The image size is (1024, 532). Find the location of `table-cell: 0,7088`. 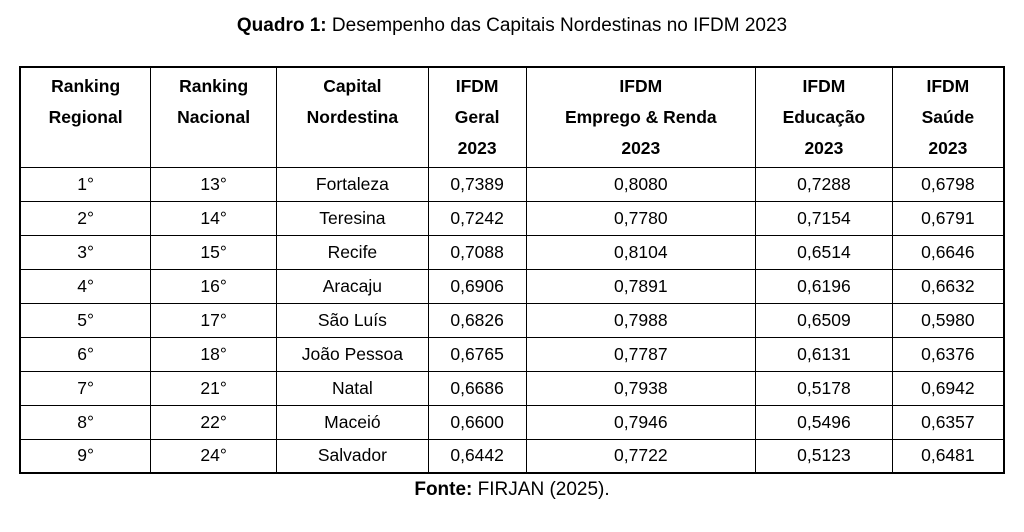

table-cell: 0,7088 is located at coordinates (477, 252).